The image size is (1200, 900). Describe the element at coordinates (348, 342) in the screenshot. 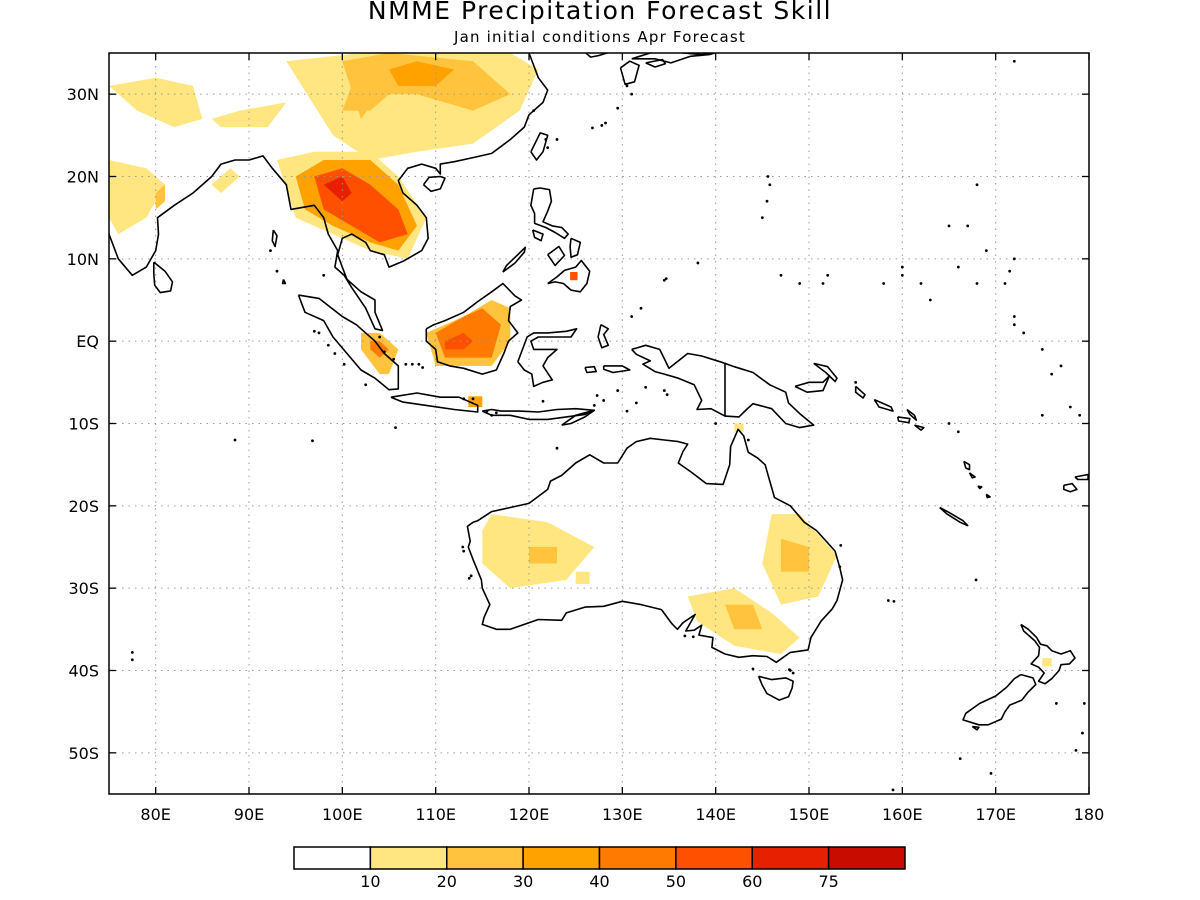

I see `coastline-sumatra` at that location.